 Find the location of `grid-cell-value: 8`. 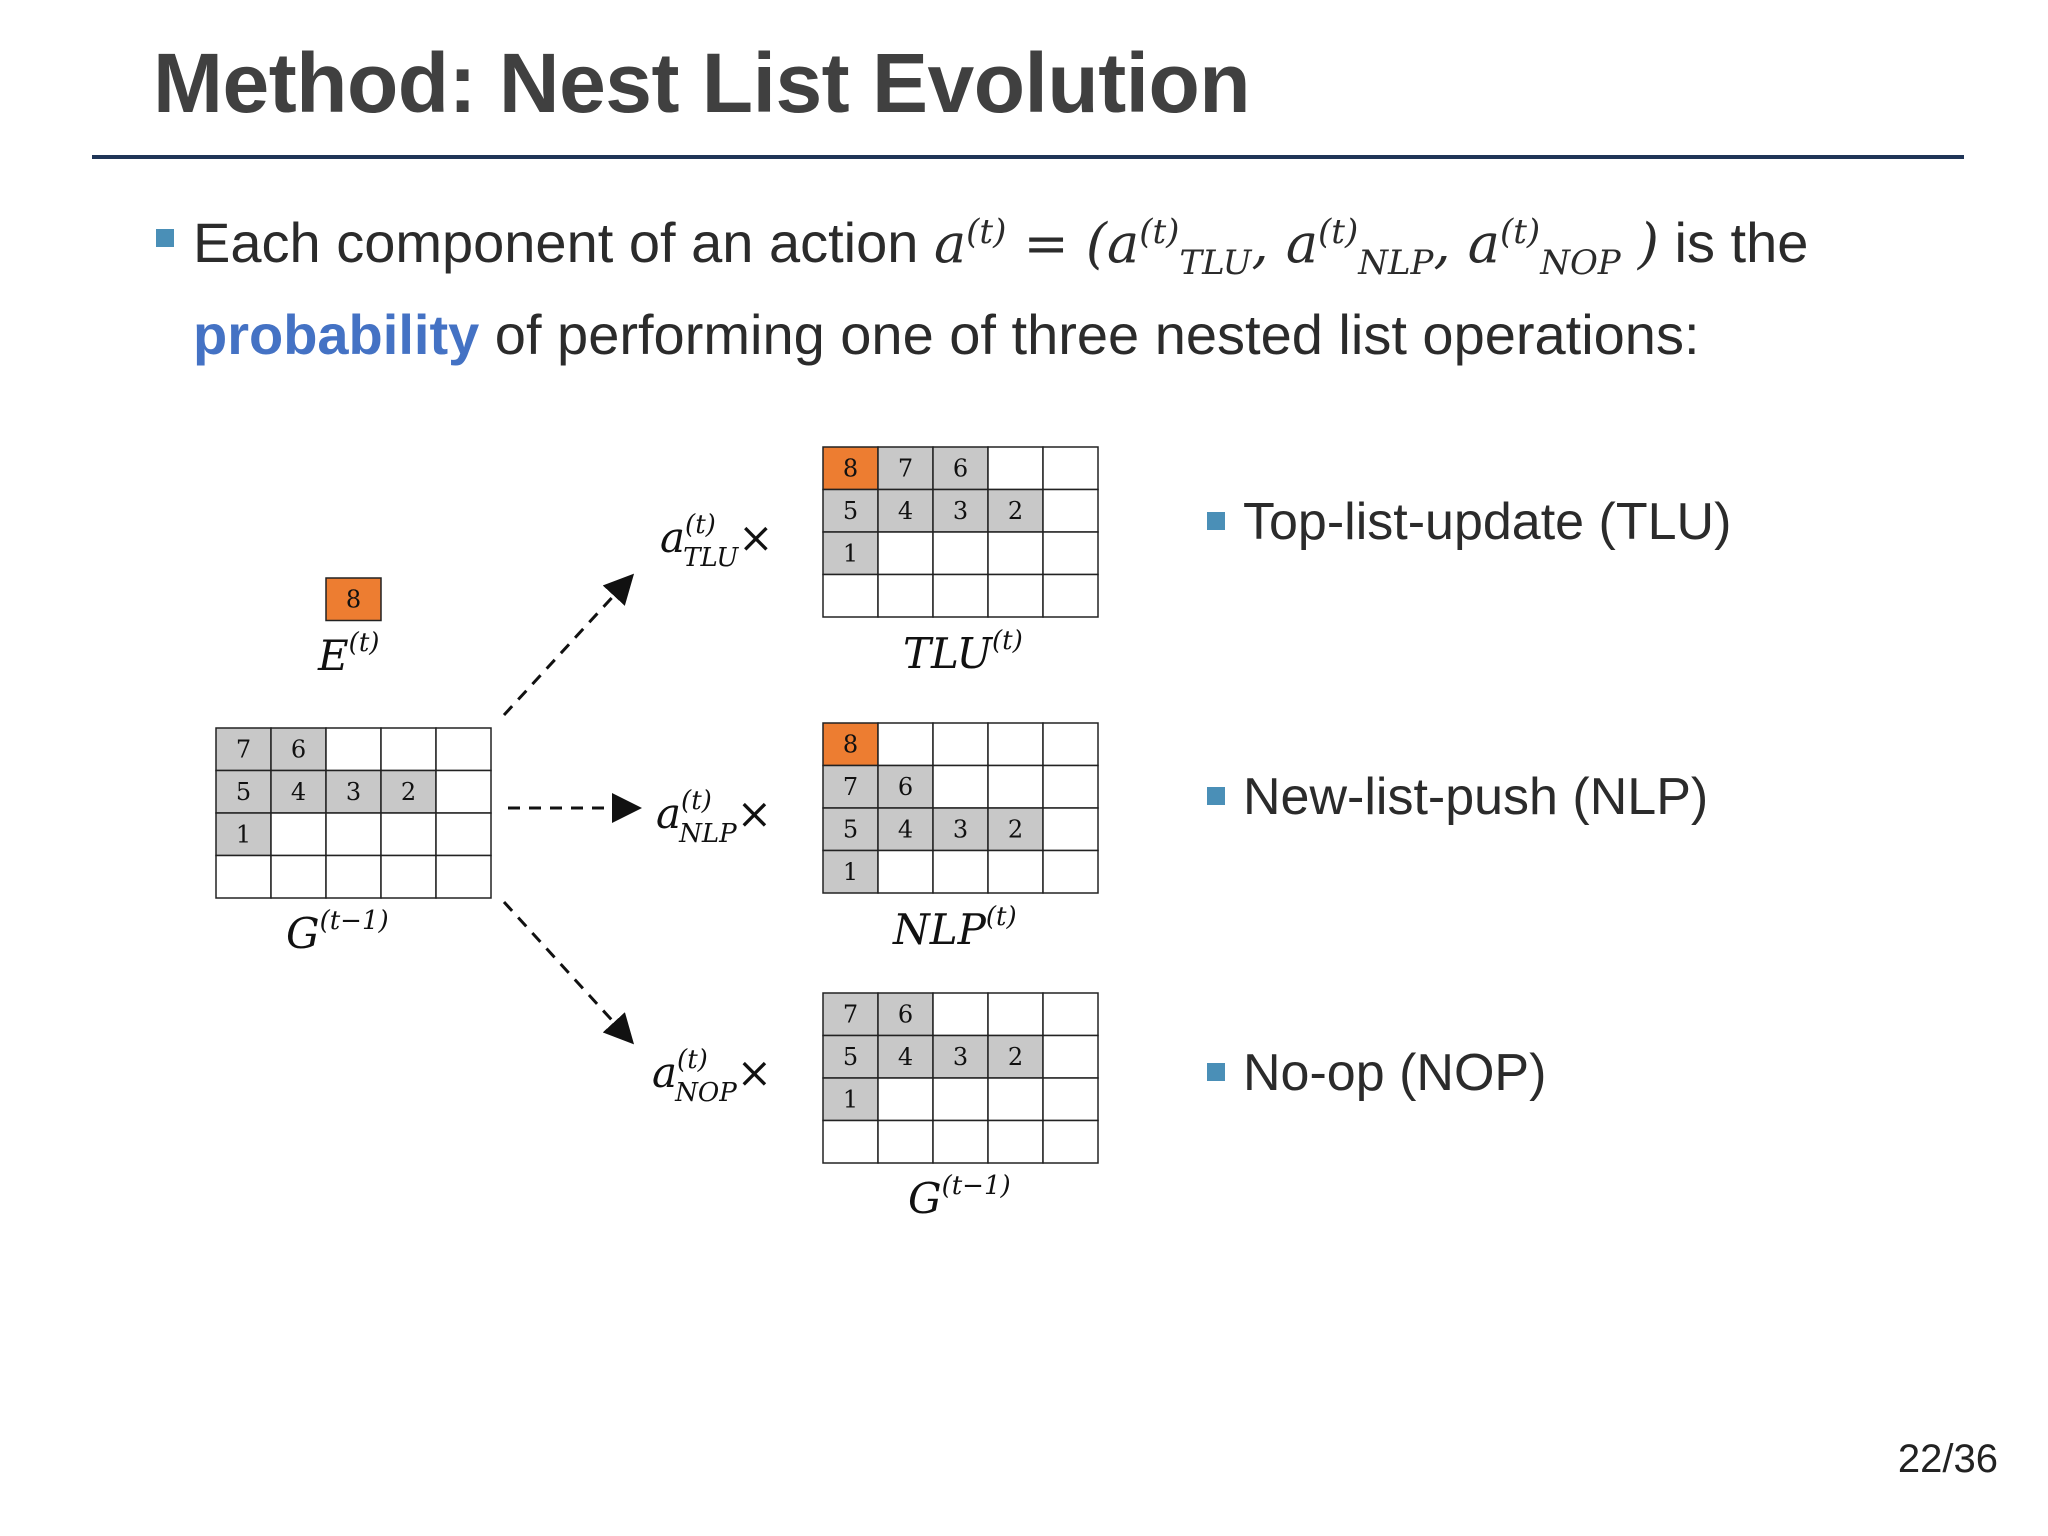

grid-cell-value: 8 is located at coordinates (850, 468).